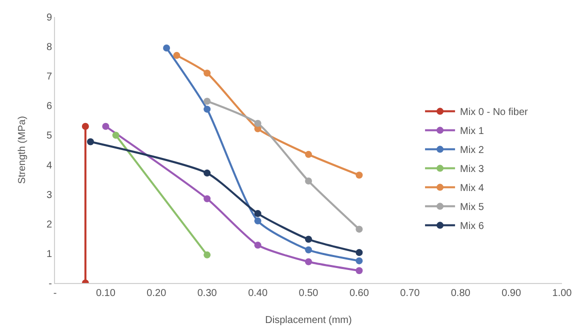 The width and height of the screenshot is (584, 328). Describe the element at coordinates (49, 195) in the screenshot. I see `y-tick-label: 3` at that location.